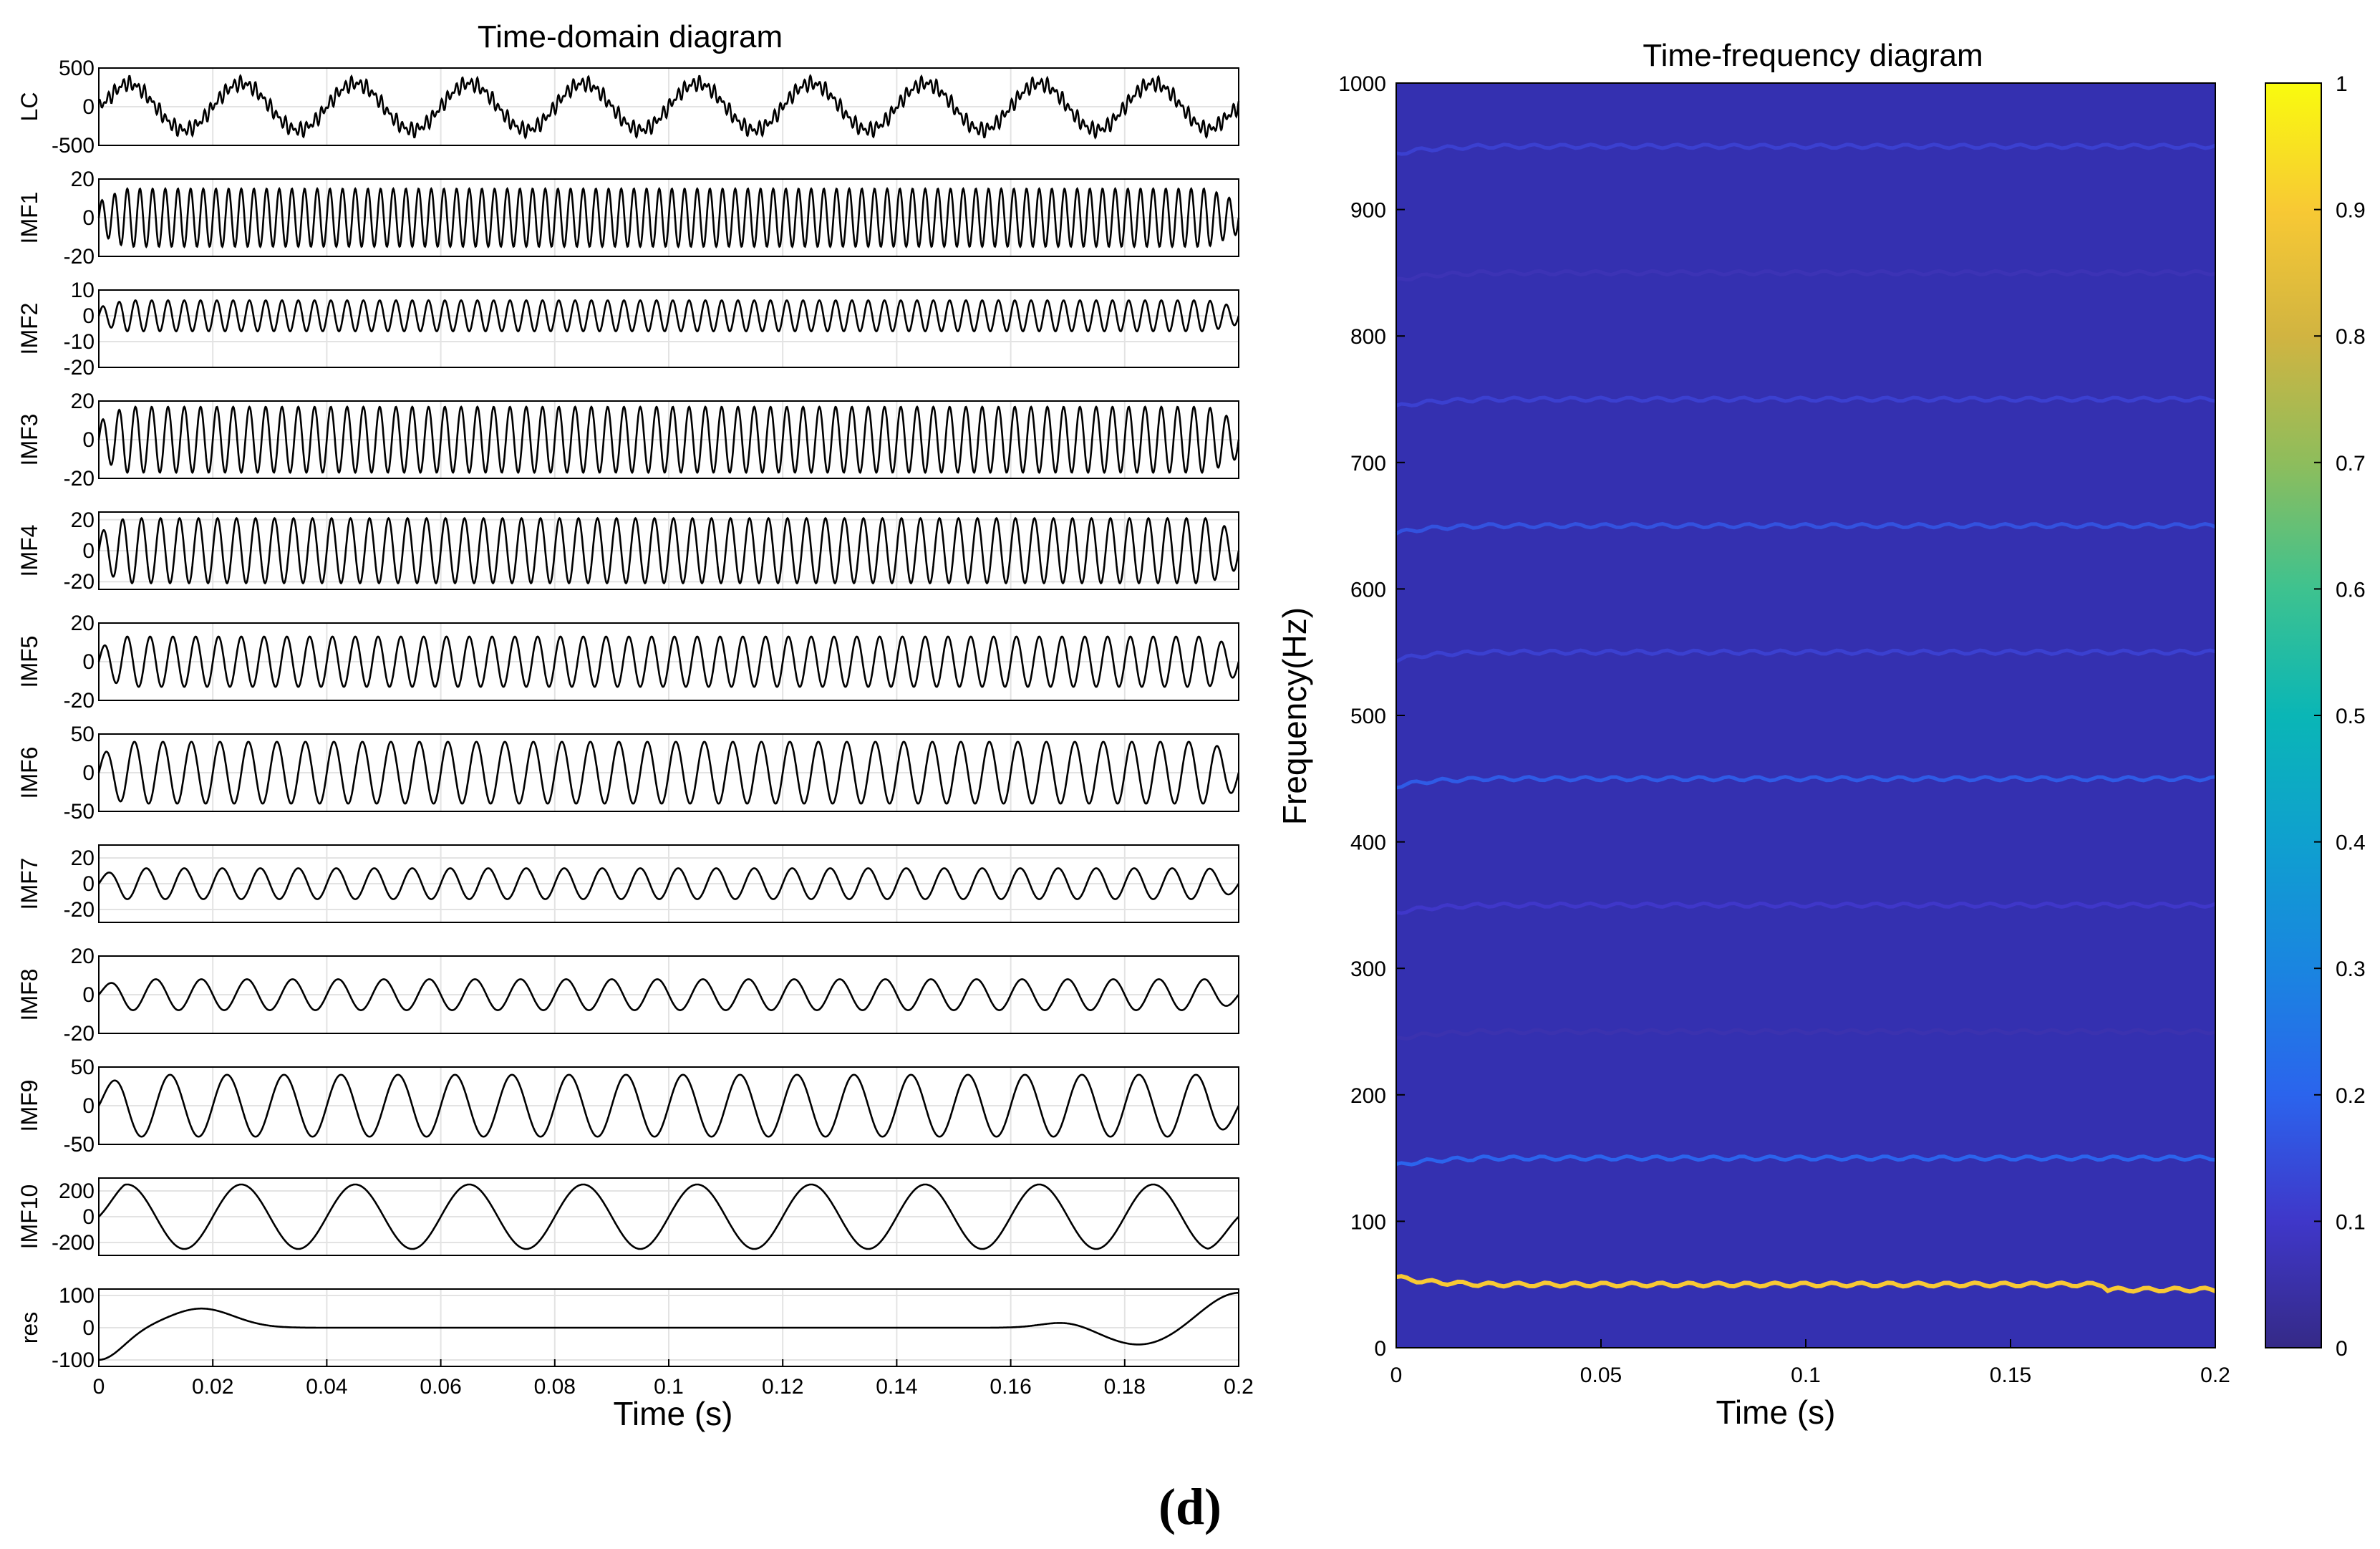  What do you see at coordinates (1805, 782) in the screenshot?
I see `ridge-450hz` at bounding box center [1805, 782].